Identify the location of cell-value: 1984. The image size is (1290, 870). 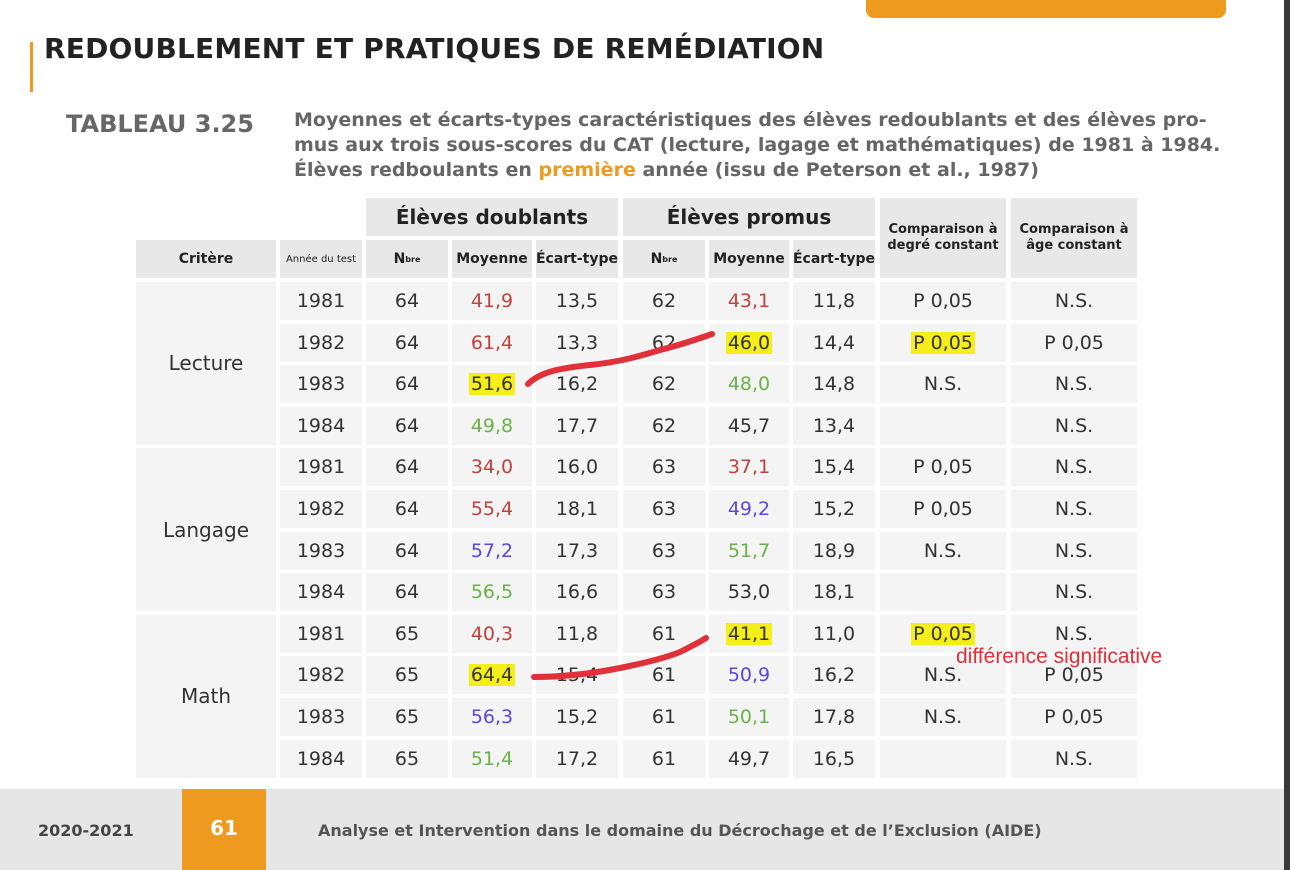
(321, 592).